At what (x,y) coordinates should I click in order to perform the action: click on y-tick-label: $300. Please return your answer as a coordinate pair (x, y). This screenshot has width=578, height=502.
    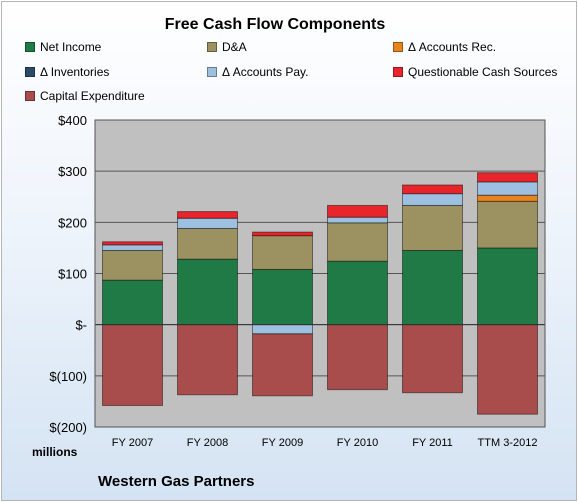
    Looking at the image, I should click on (72, 171).